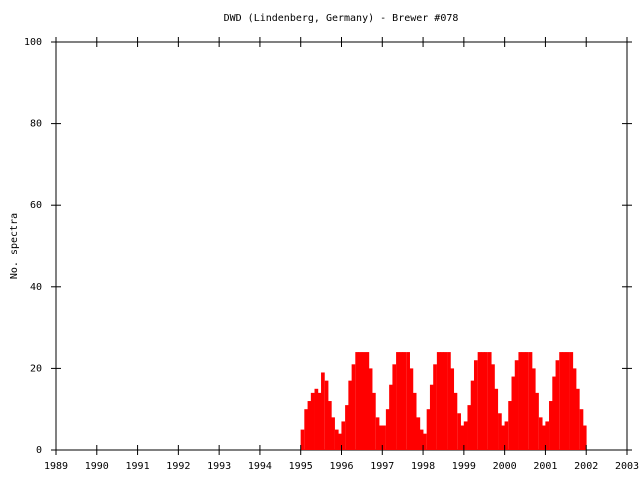 The height and width of the screenshot is (480, 640). What do you see at coordinates (97, 466) in the screenshot?
I see `x-tick-label: 1990` at bounding box center [97, 466].